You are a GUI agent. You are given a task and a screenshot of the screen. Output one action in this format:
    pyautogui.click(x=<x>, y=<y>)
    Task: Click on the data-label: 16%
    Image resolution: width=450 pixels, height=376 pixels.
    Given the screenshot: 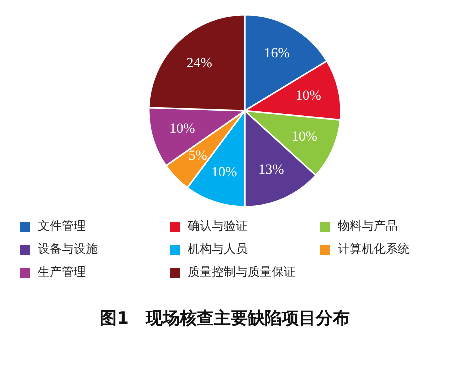 What is the action you would take?
    pyautogui.click(x=277, y=54)
    